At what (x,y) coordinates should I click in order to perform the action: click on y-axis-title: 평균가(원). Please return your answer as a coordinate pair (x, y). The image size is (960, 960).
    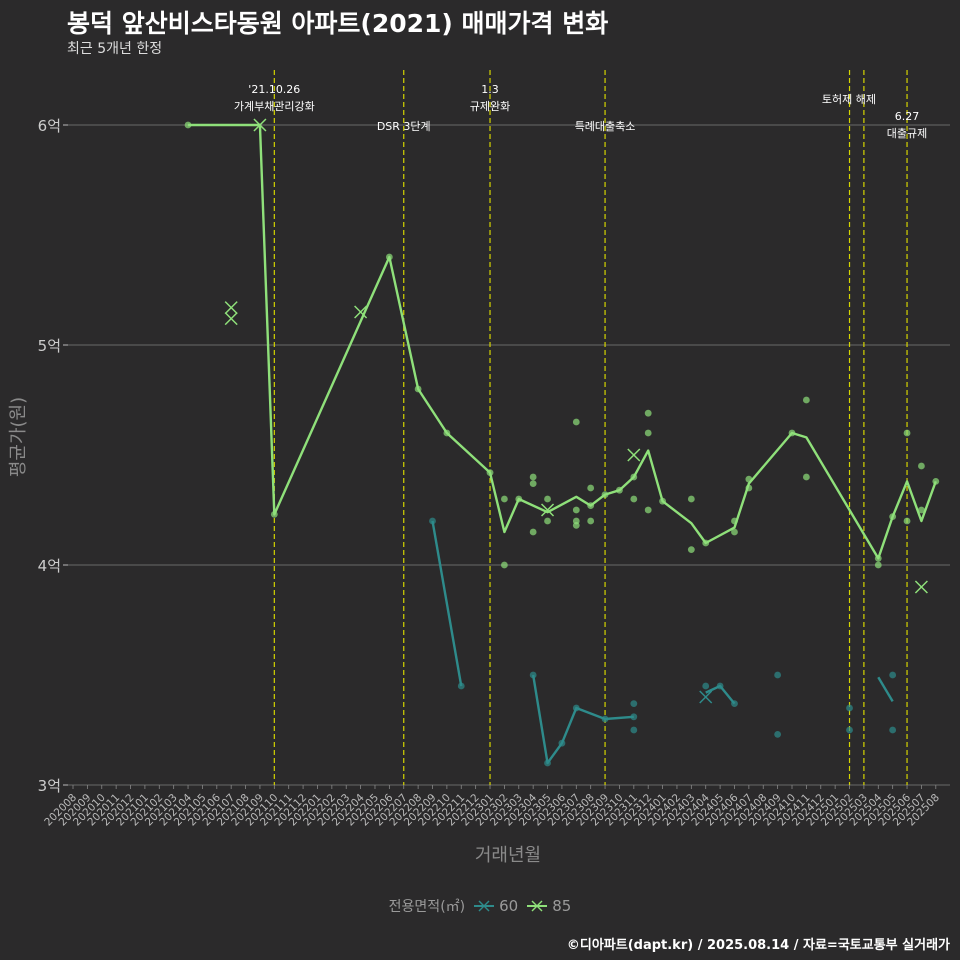
    Looking at the image, I should click on (18, 437).